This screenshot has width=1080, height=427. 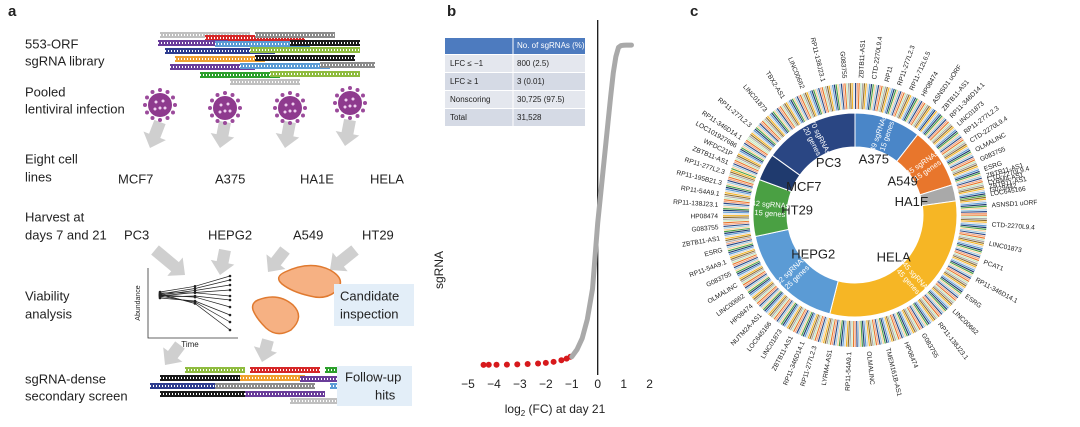 What do you see at coordinates (308, 234) in the screenshot?
I see `cell-line: A549` at bounding box center [308, 234].